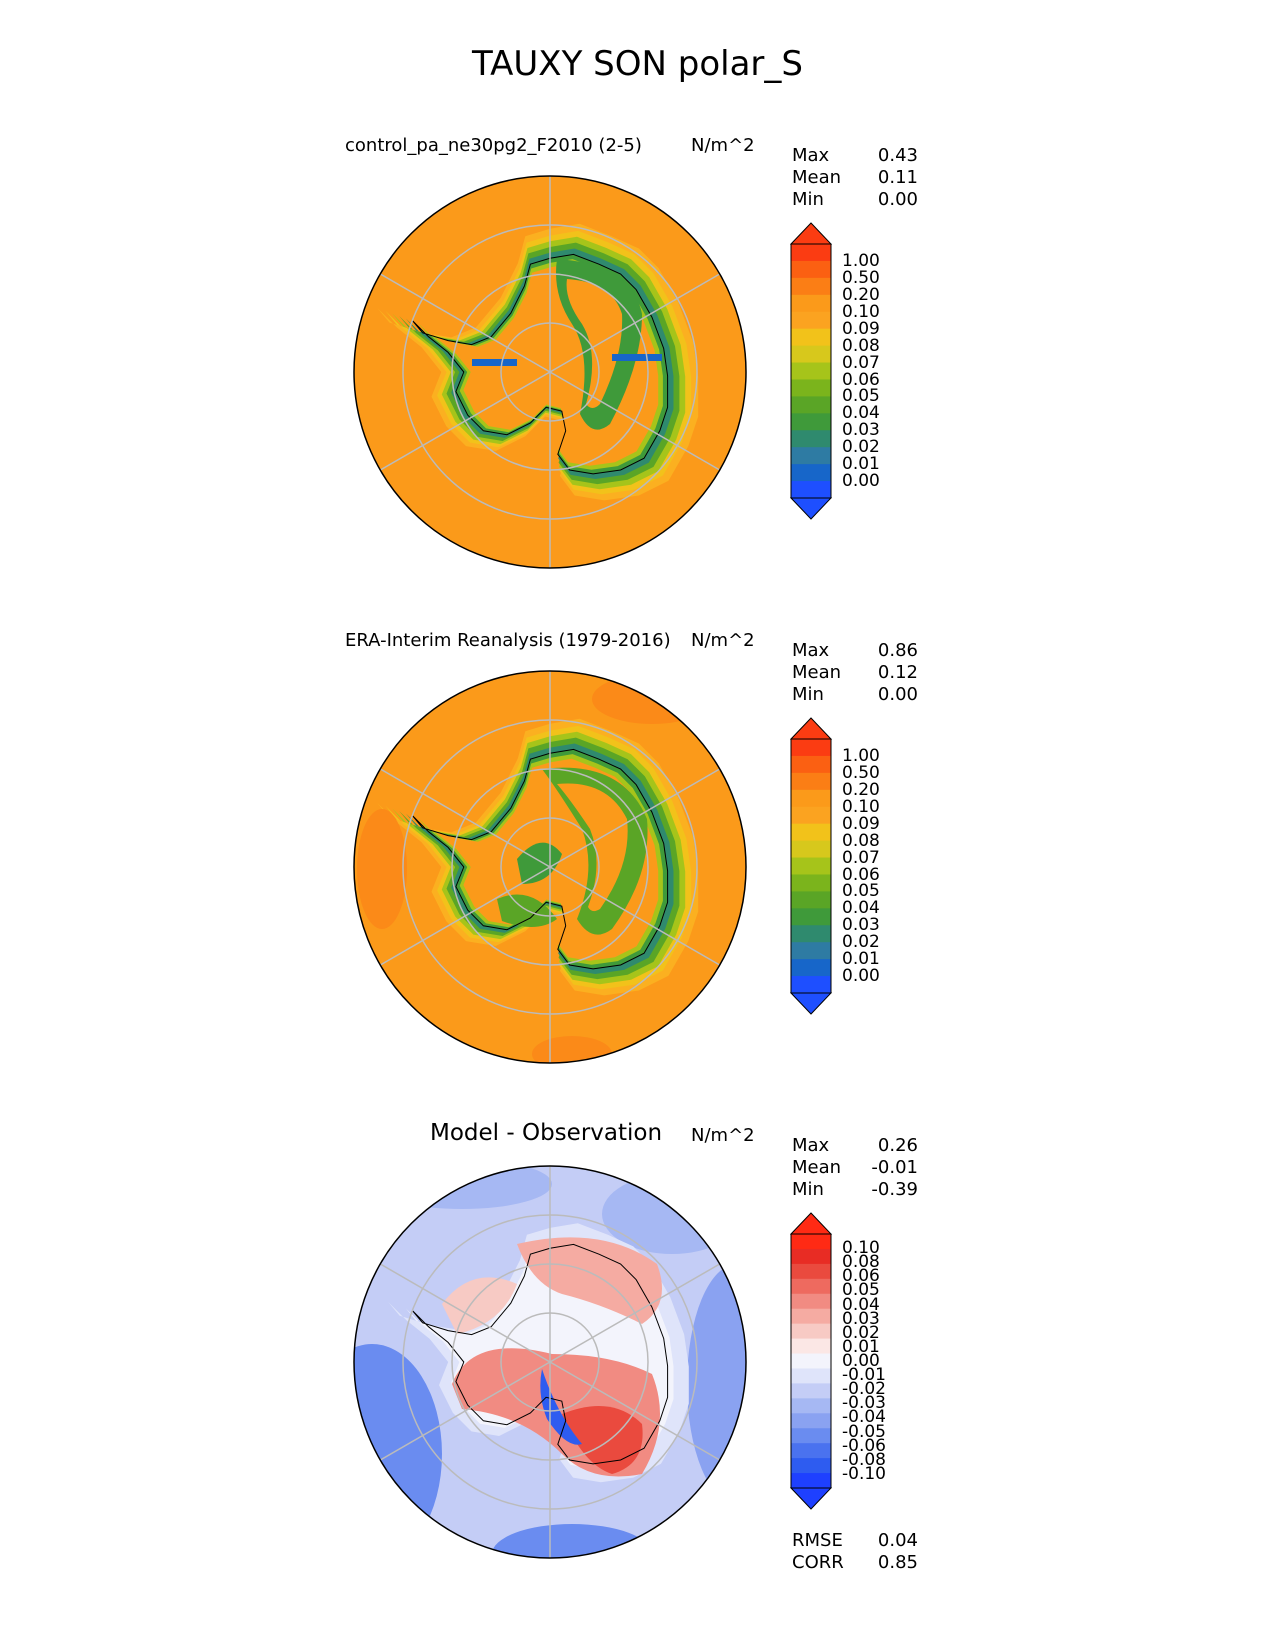 The width and height of the screenshot is (1275, 1650). What do you see at coordinates (897, 155) in the screenshot?
I see `panel1-max-value: 0.43` at bounding box center [897, 155].